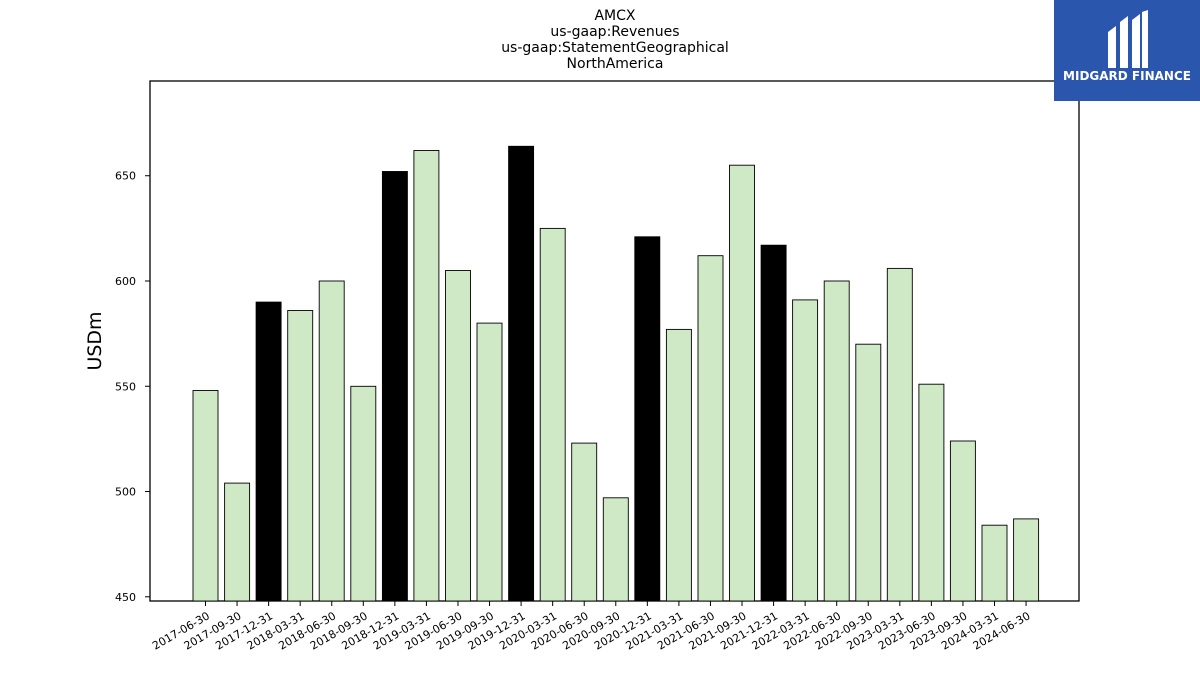  Describe the element at coordinates (1128, 39) in the screenshot. I see `midgard-logo-icon` at that location.